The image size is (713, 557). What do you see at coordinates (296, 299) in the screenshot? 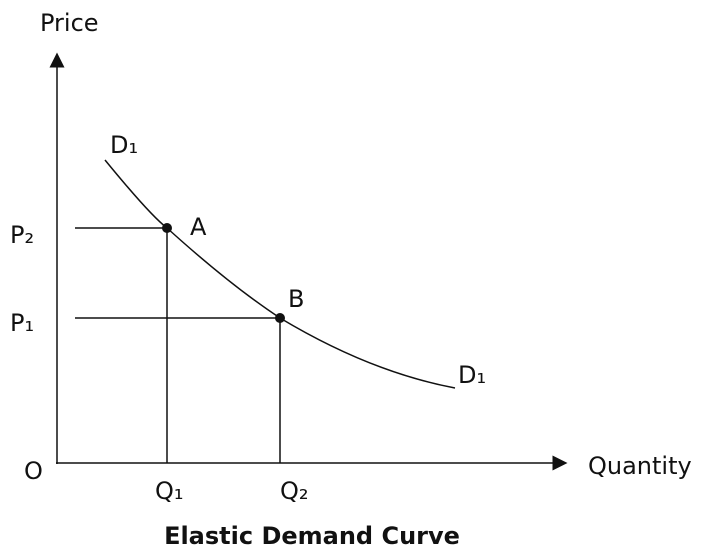
I see `point-label: B` at bounding box center [296, 299].